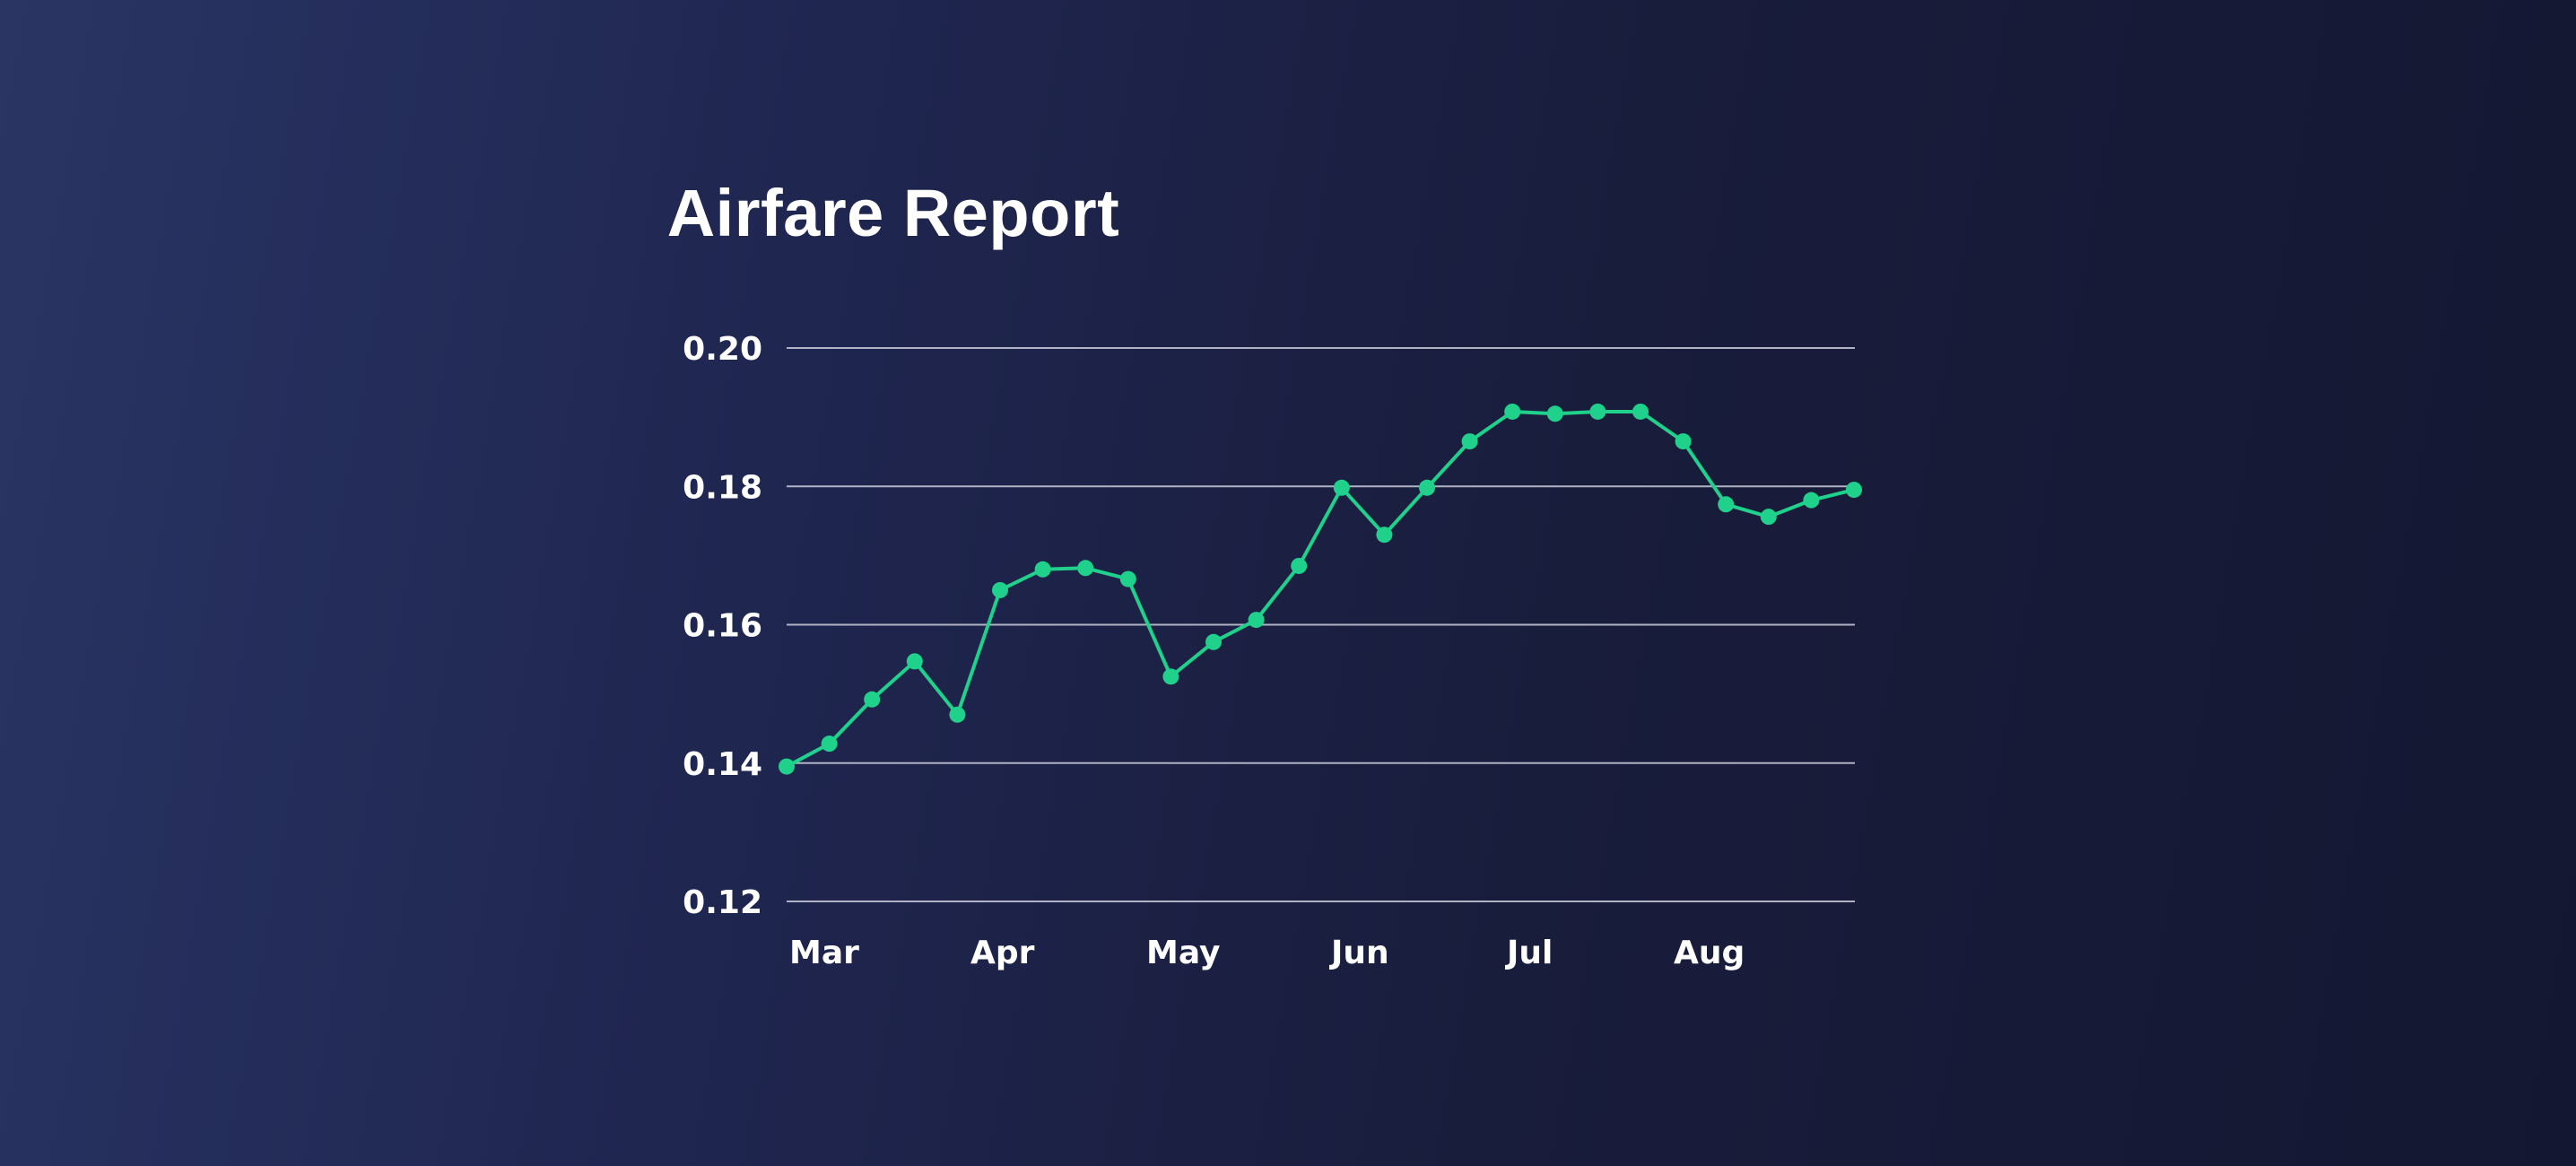 The width and height of the screenshot is (2576, 1166). Describe the element at coordinates (722, 902) in the screenshot. I see `y-tick-label: 0.12` at that location.